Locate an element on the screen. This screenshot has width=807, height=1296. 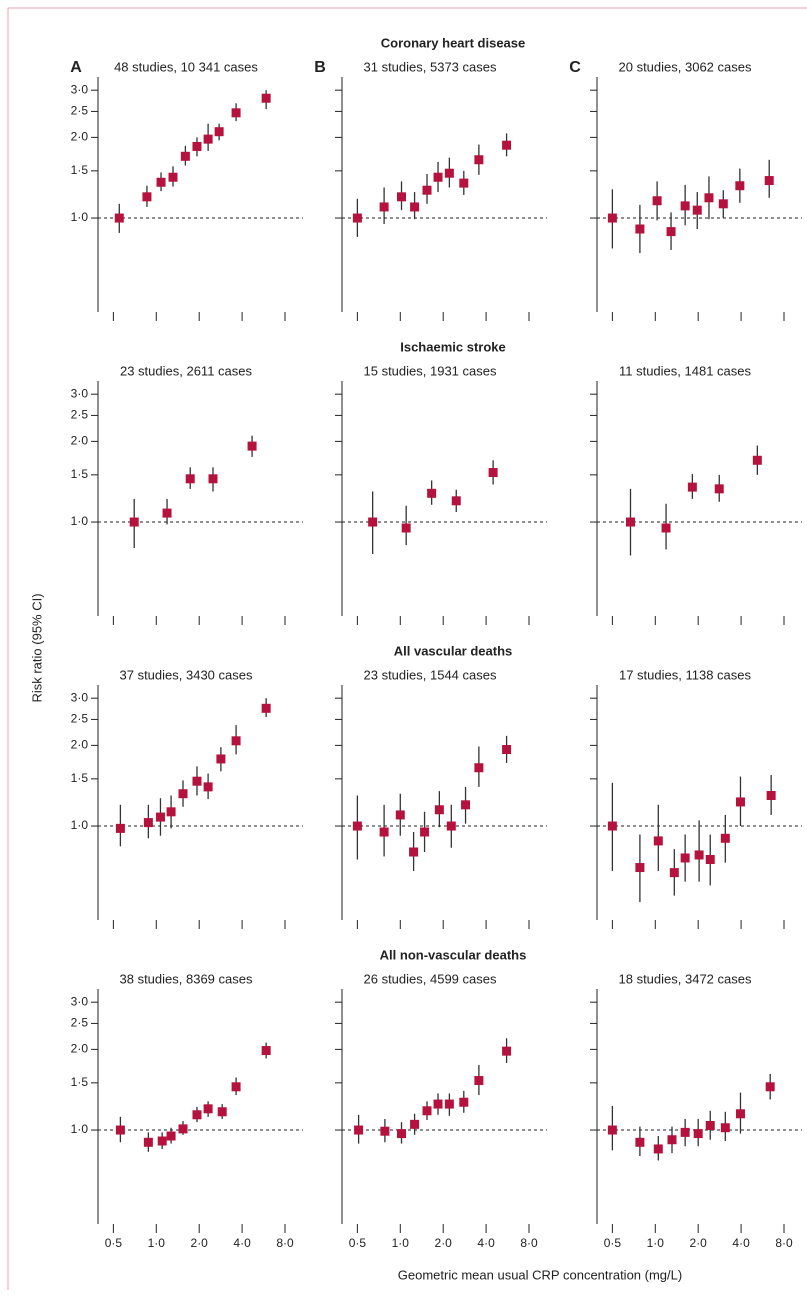
panel-subtitle: 15 studies, 1931 cases is located at coordinates (430, 370).